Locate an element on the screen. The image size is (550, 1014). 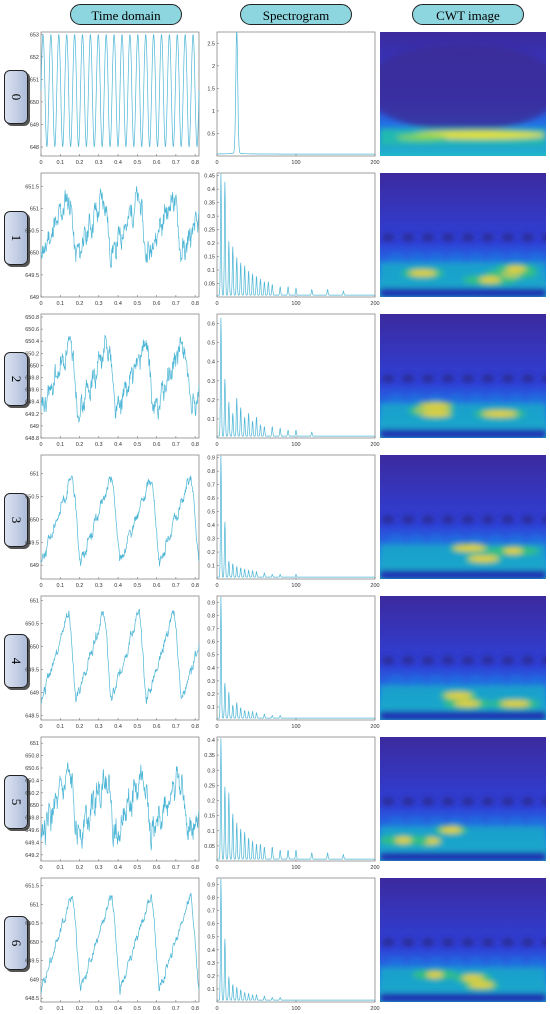
time-domain-2-xtick: 0.1 is located at coordinates (60, 445).